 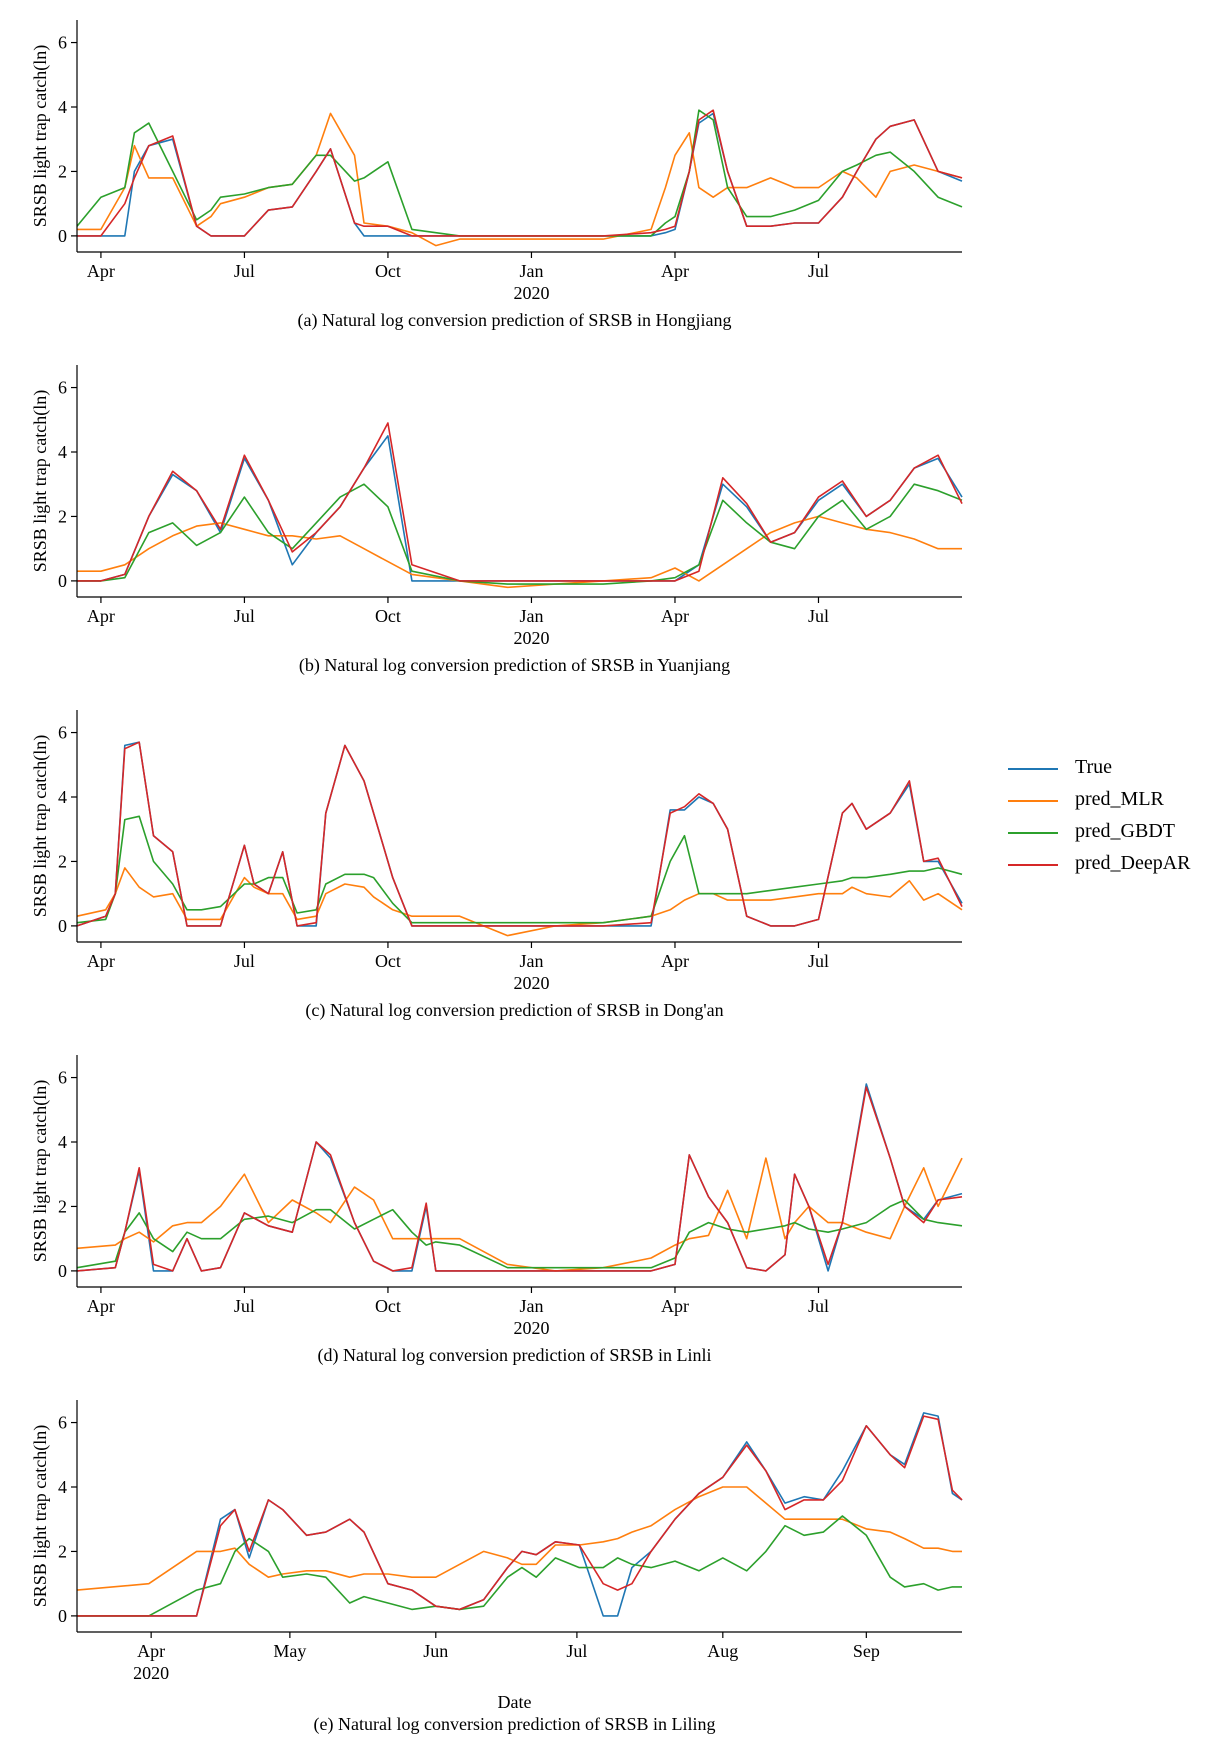 I want to click on y-tick-label-a-0: 0, so click(x=62, y=236).